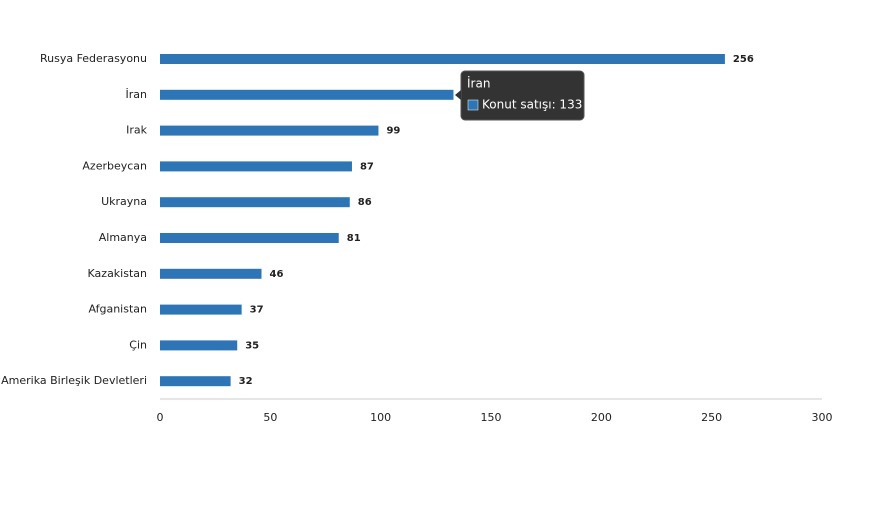  Describe the element at coordinates (743, 59) in the screenshot. I see `value-label: 256` at that location.